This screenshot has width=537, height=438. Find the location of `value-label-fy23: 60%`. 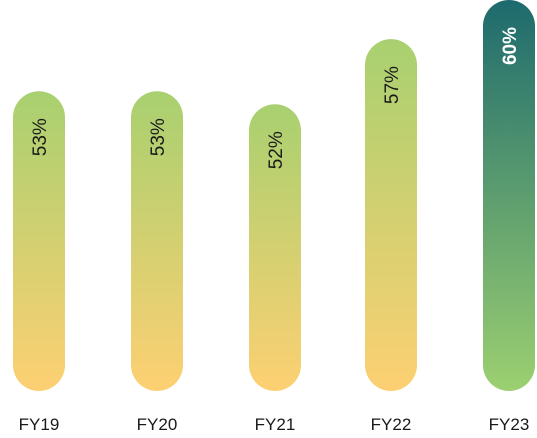

value-label-fy23: 60% is located at coordinates (510, 46).